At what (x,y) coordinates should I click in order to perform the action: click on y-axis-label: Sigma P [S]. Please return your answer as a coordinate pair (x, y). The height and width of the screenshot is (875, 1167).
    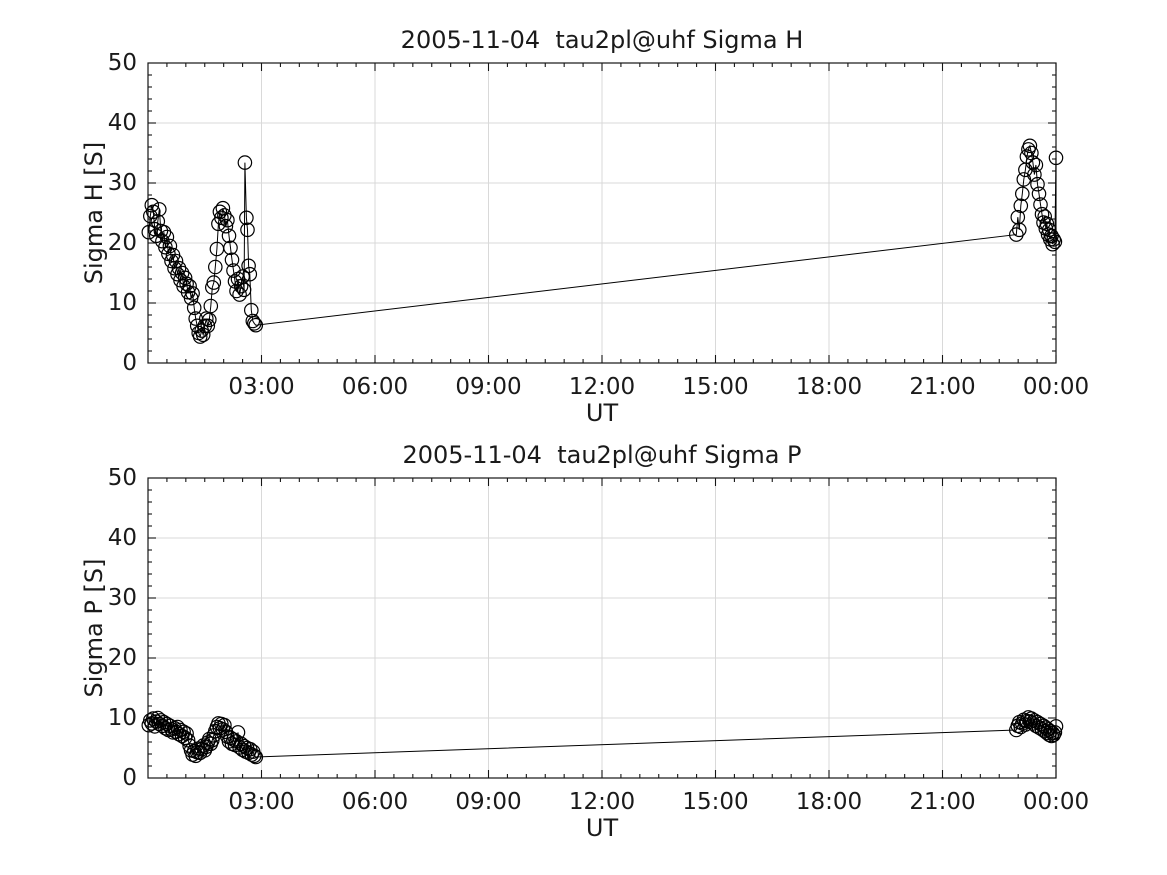
    Looking at the image, I should click on (94, 628).